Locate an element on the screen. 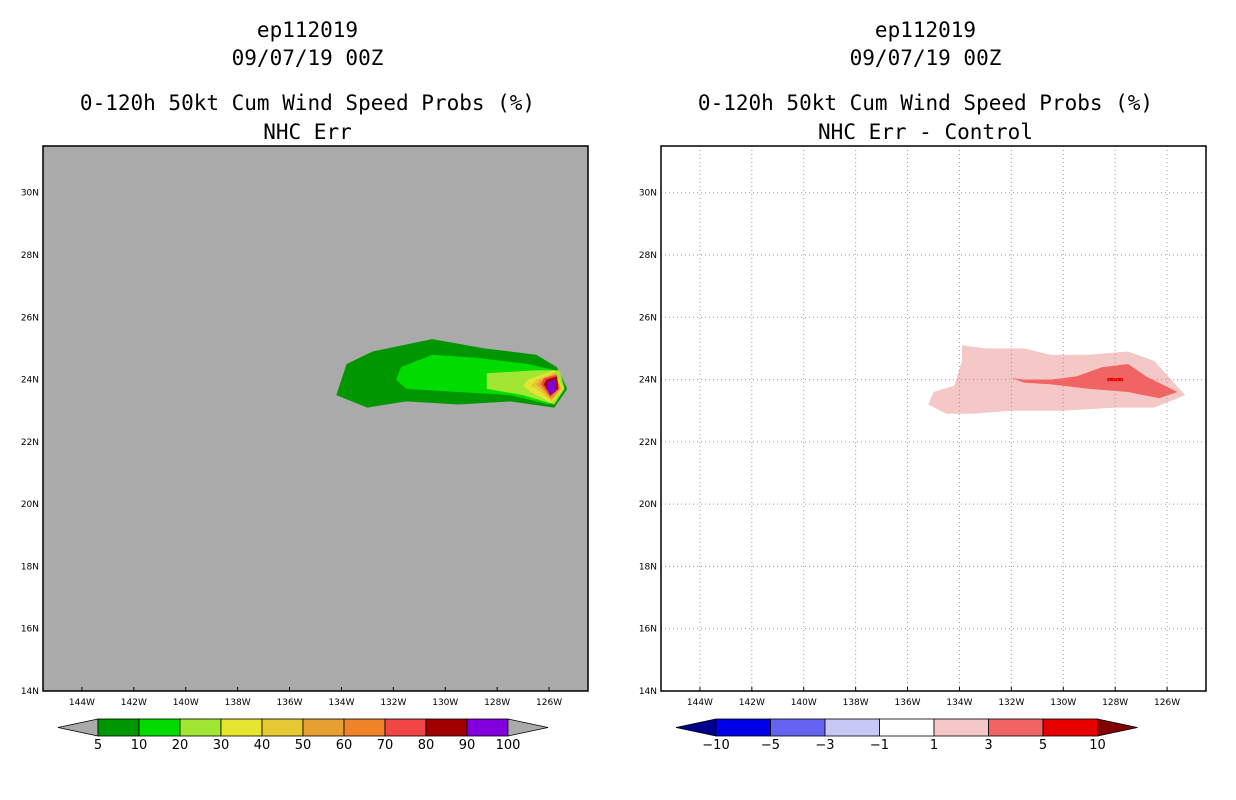 The image size is (1236, 800). right-y-tick-label: 20N is located at coordinates (648, 505).